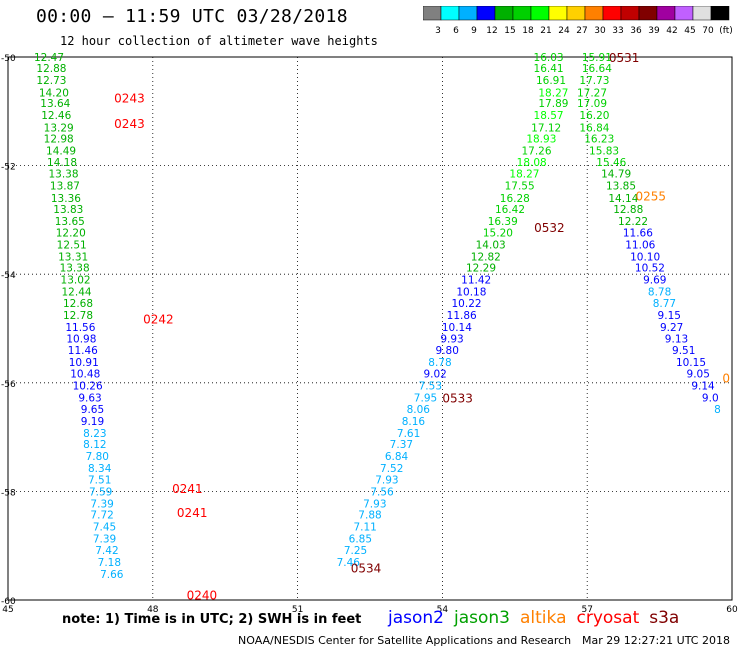  I want to click on wave-height-value: 7.93, so click(374, 504).